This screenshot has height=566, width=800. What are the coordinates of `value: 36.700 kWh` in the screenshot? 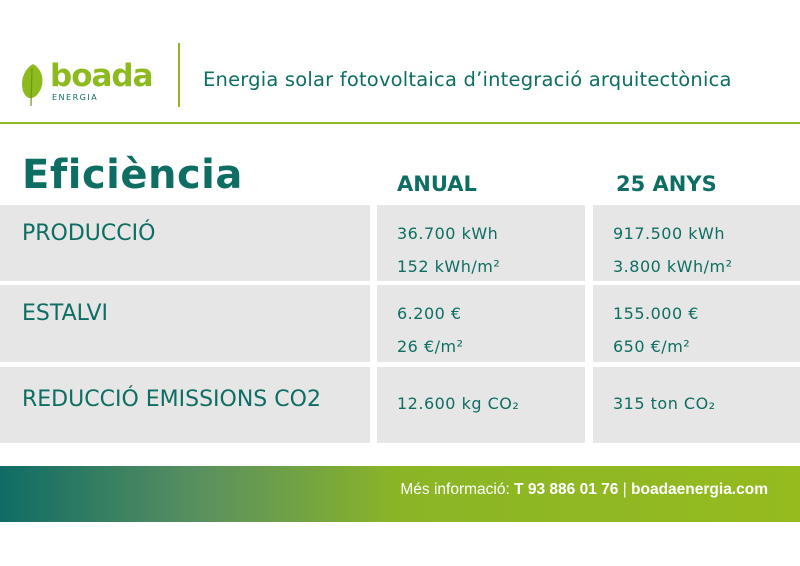 It's located at (448, 233).